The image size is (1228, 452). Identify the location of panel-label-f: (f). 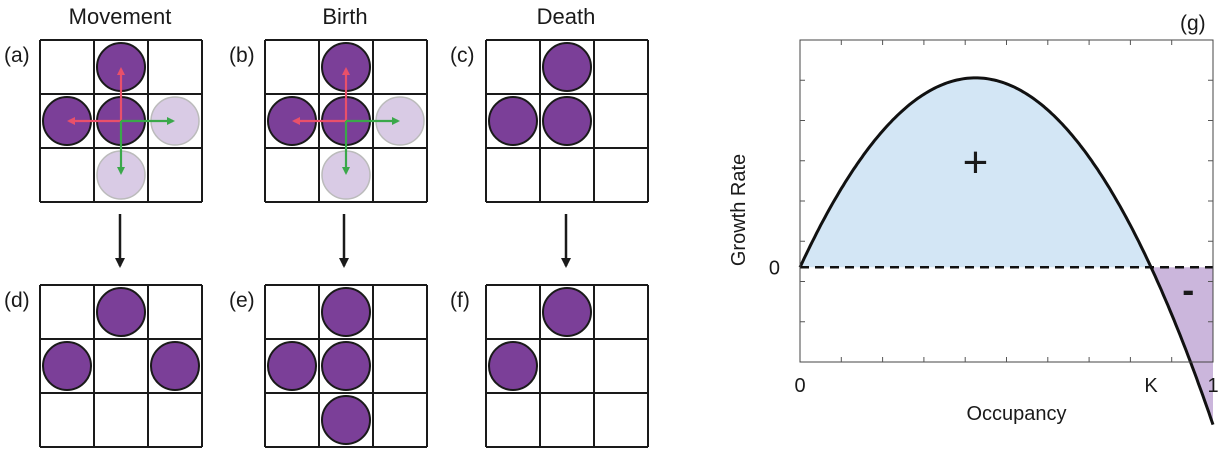
(460, 300).